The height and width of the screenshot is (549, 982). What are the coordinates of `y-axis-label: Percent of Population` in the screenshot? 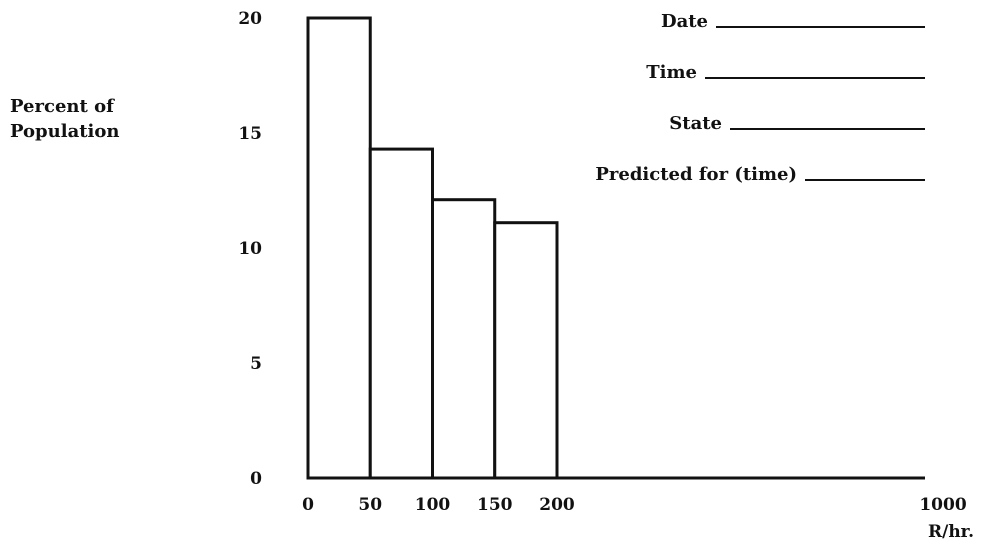 It's located at (64, 119).